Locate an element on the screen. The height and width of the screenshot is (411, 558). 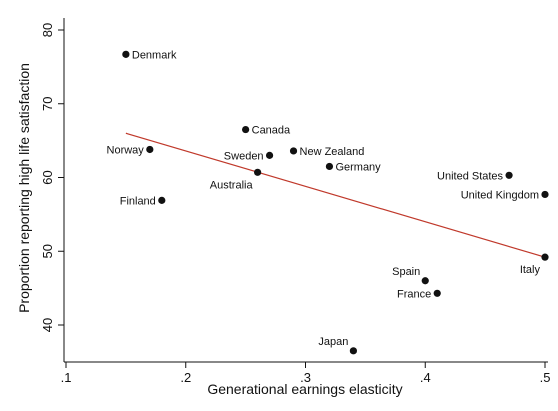
point-label-united-kingdom: United Kingdom is located at coordinates (500, 195).